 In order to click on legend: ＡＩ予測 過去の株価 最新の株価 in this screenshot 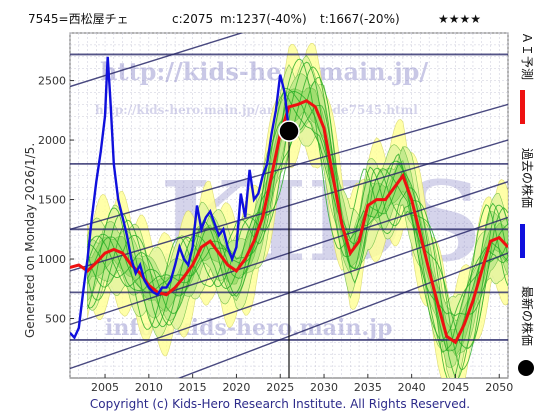, I will do `click(526, 204)`.